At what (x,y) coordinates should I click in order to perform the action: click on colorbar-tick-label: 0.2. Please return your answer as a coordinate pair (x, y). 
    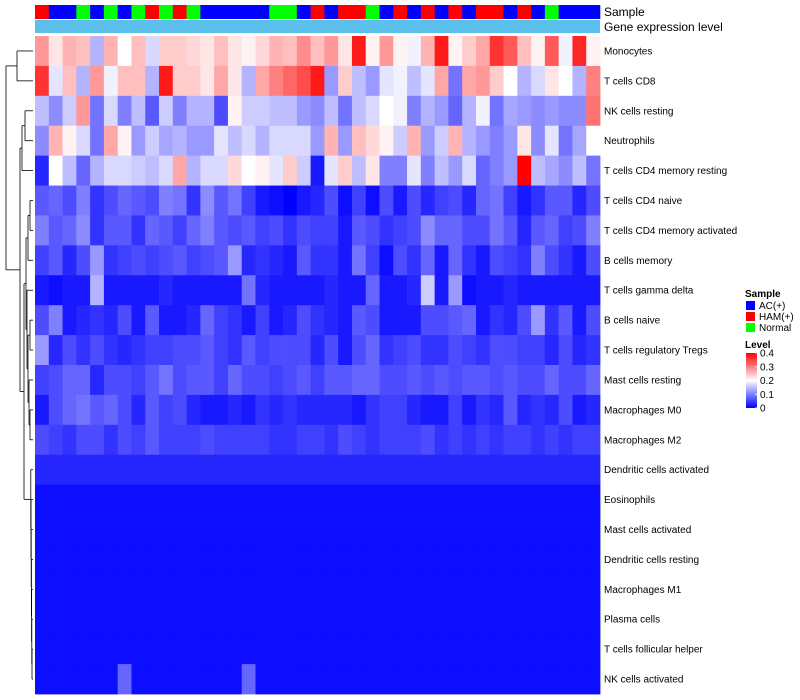
    Looking at the image, I should click on (767, 381).